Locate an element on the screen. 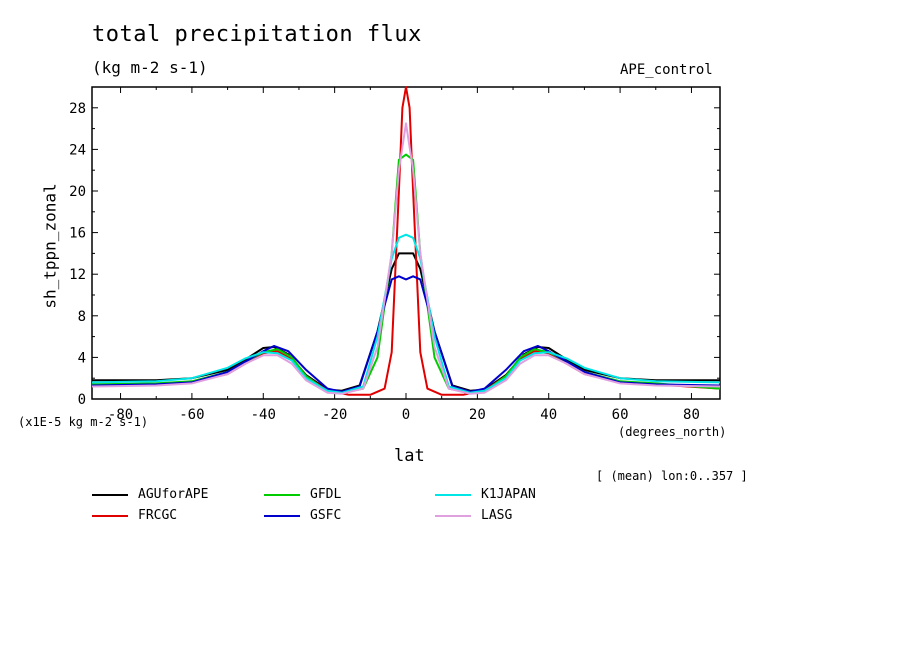 Image resolution: width=904 pixels, height=654 pixels. y-axis-units: (x1E-5 kg m-2 s-1) is located at coordinates (83, 422).